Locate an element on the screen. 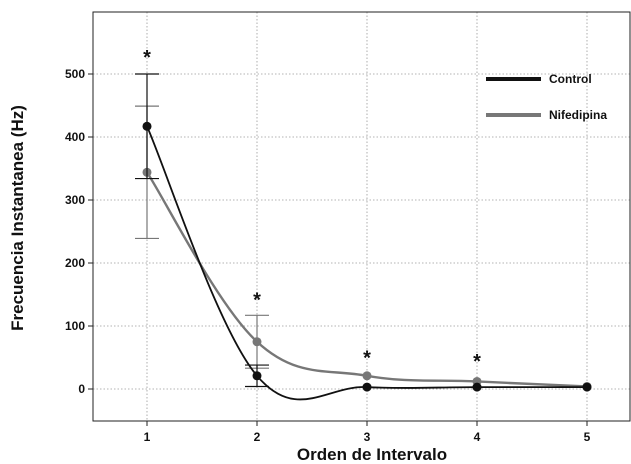  y-tick-label: 0 is located at coordinates (81, 389).